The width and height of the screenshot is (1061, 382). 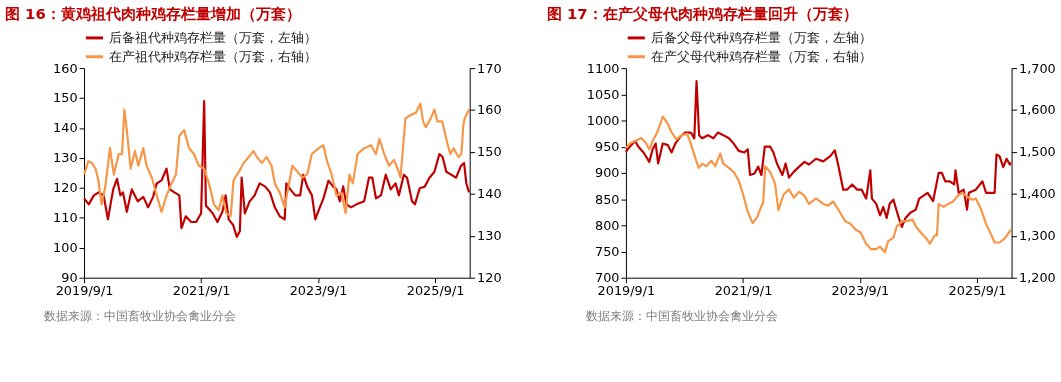 What do you see at coordinates (65, 248) in the screenshot?
I see `y-tick-label: 100` at bounding box center [65, 248].